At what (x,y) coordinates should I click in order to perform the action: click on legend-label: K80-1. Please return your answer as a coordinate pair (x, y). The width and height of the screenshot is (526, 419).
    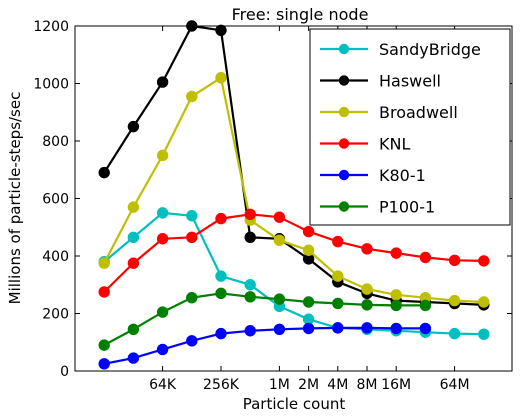
    Looking at the image, I should click on (402, 175).